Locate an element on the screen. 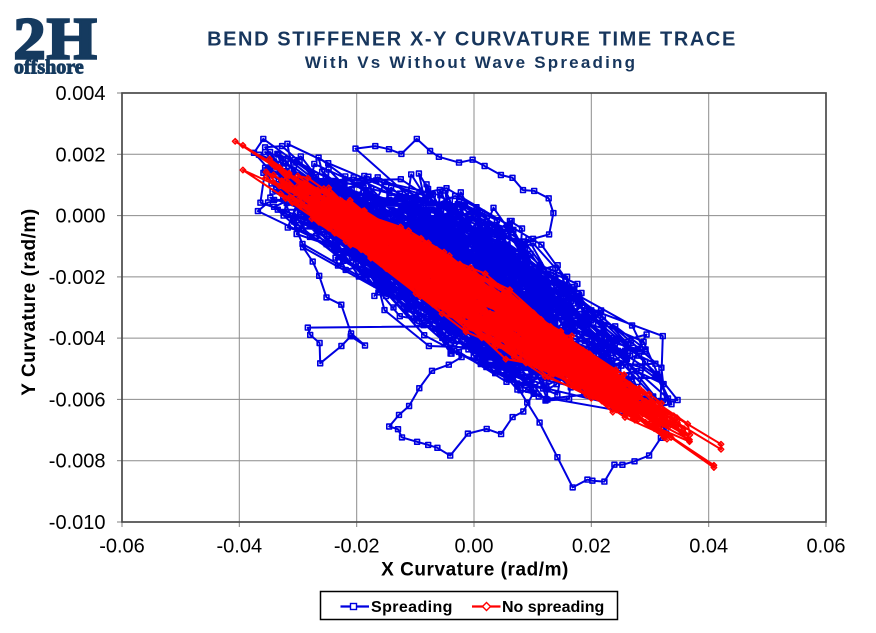  svg-text: 0.00 is located at coordinates (474, 547).